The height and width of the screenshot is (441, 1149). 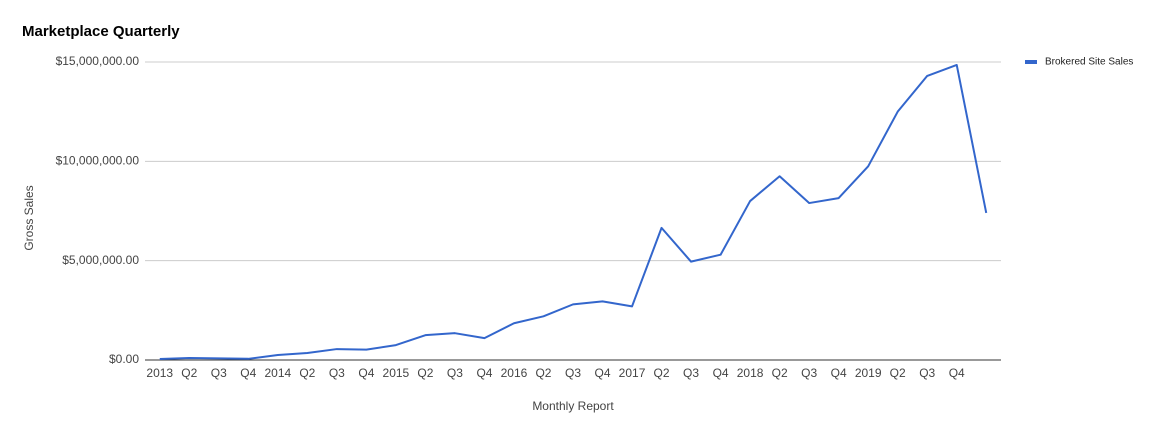 What do you see at coordinates (100, 260) in the screenshot?
I see `y-tick-label: $5,000,000.00` at bounding box center [100, 260].